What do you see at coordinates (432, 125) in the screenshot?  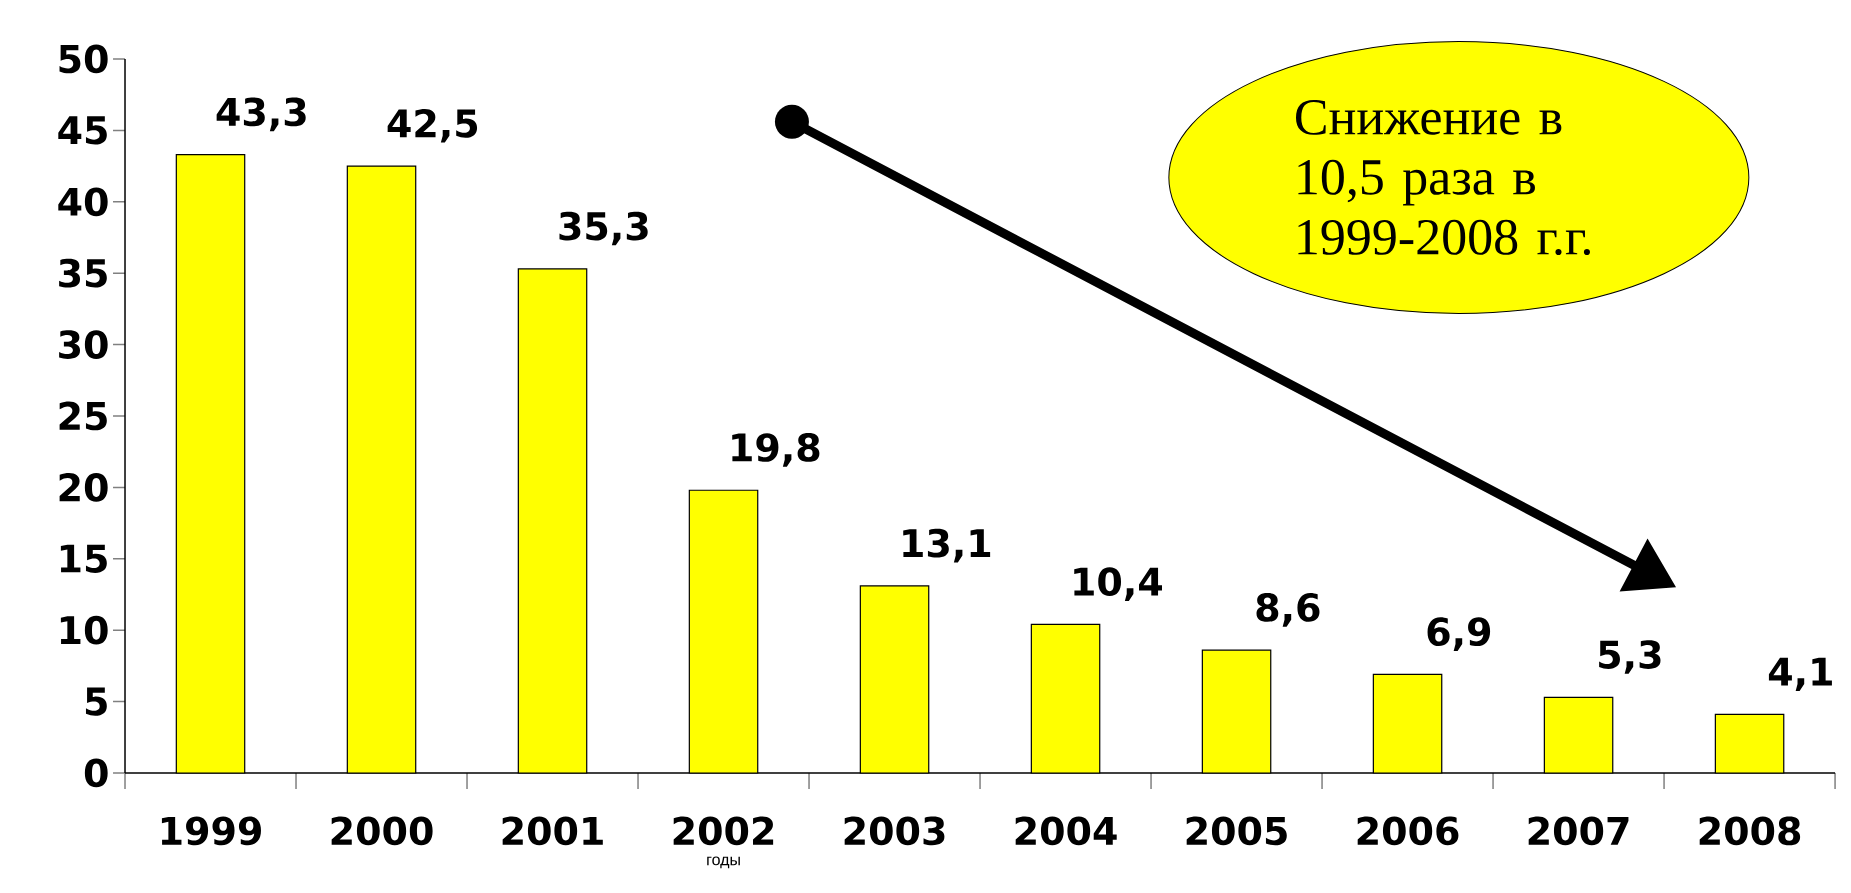 I see `data-label: 42,5` at bounding box center [432, 125].